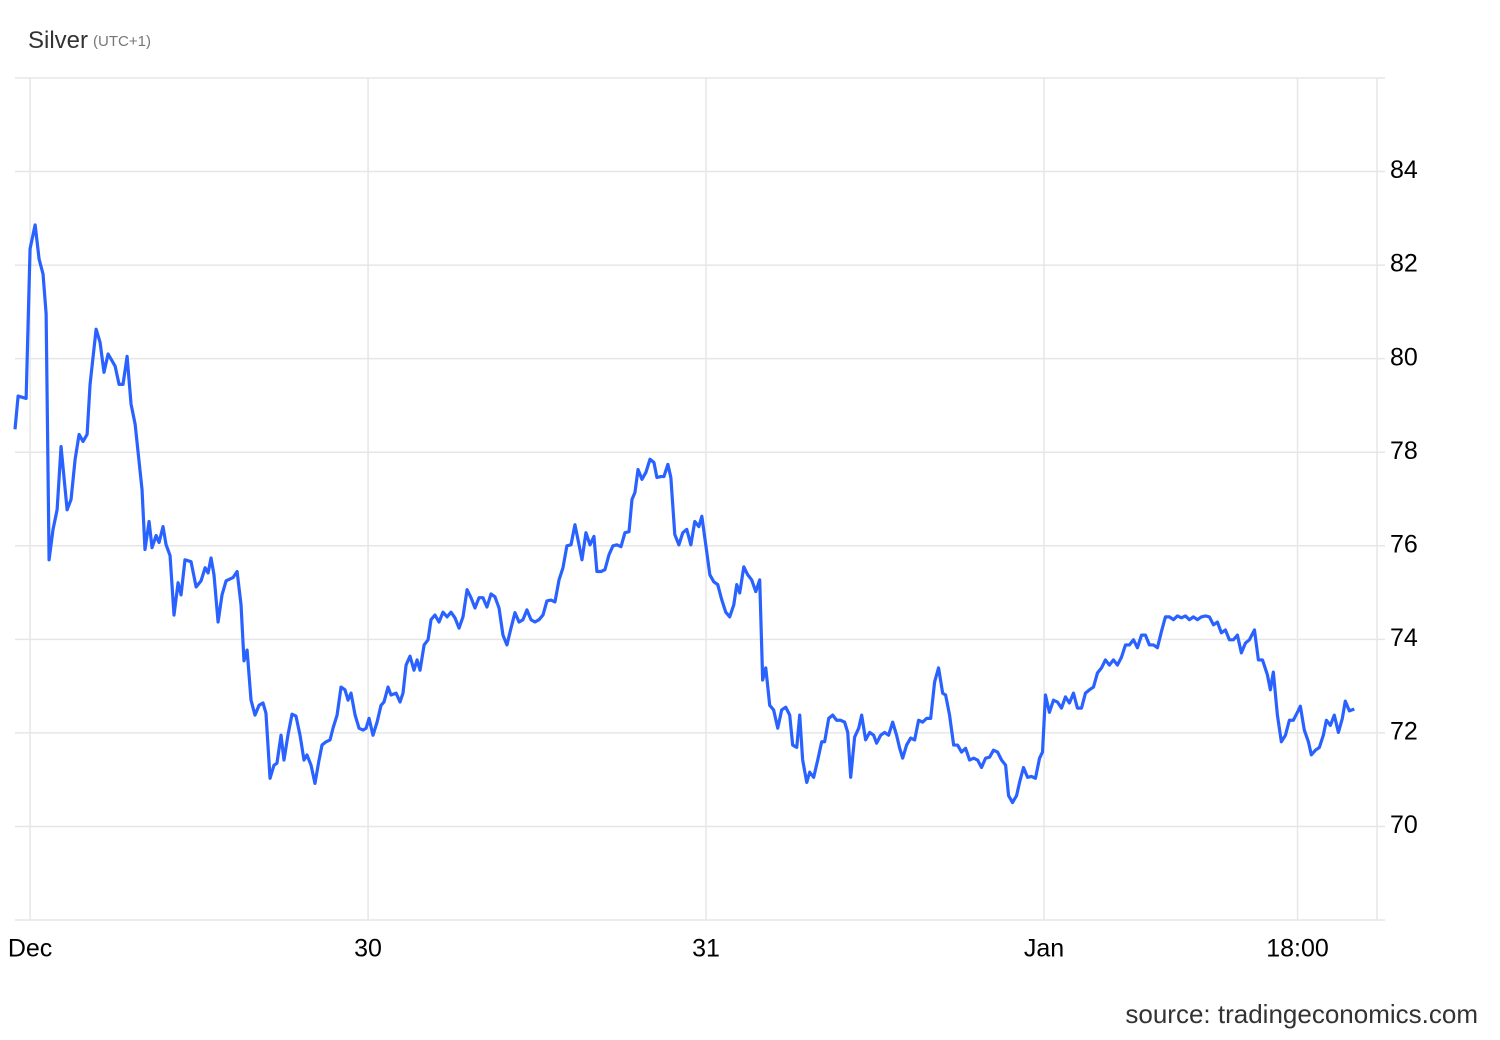  I want to click on y-tick-label: 70, so click(1404, 825).